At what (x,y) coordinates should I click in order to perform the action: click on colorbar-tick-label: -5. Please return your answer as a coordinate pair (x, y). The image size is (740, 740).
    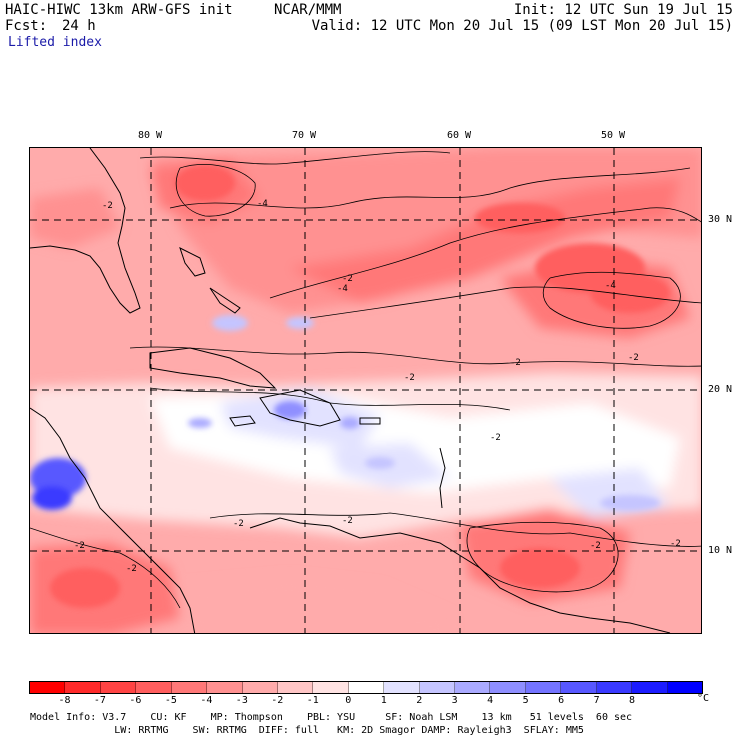
    Looking at the image, I should click on (170, 700).